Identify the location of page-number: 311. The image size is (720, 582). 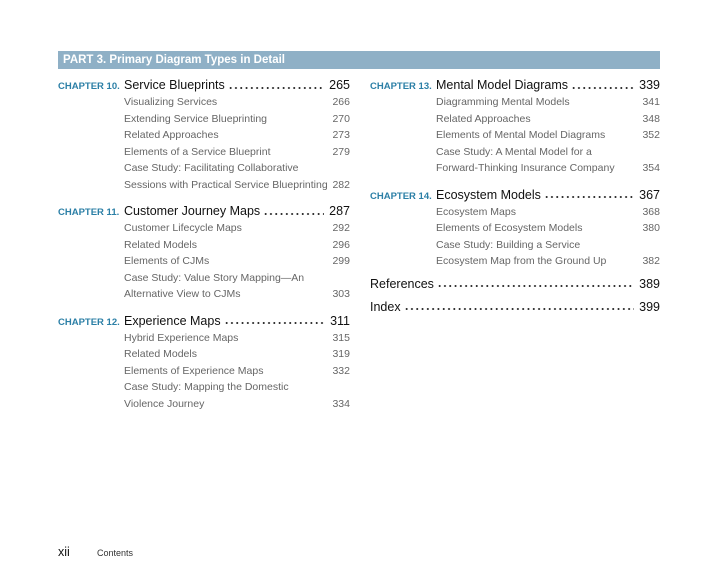
(340, 320).